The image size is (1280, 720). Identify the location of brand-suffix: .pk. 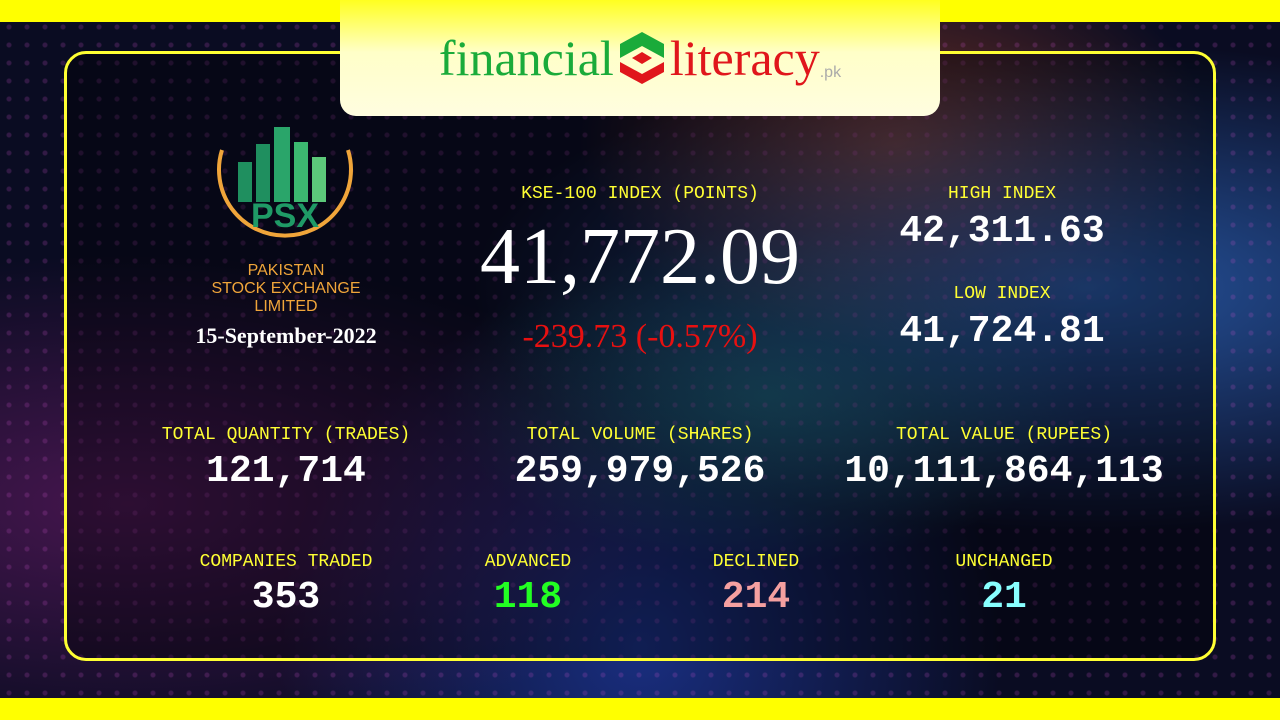
(830, 72).